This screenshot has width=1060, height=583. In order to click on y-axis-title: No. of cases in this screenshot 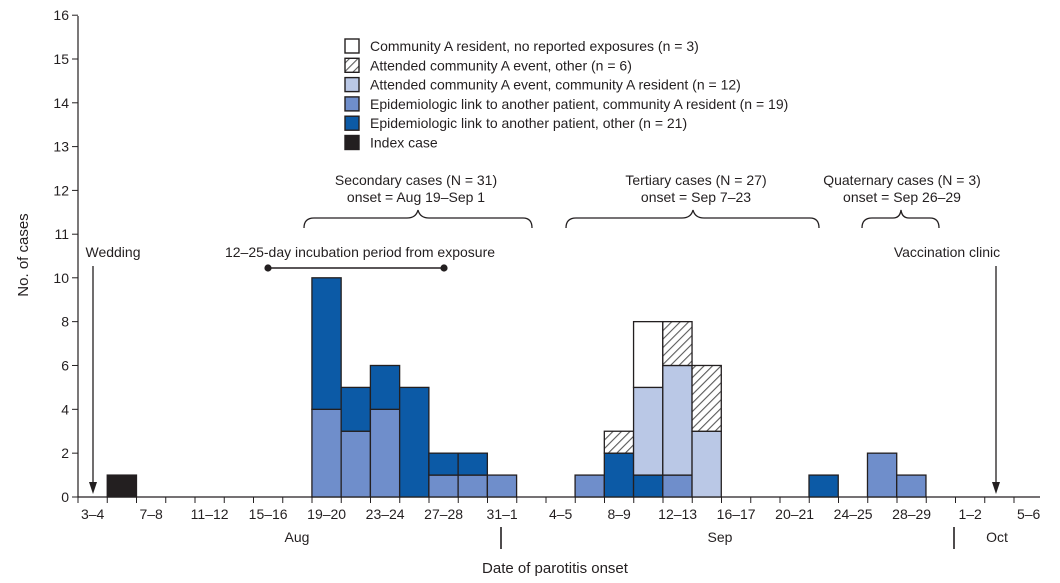, I will do `click(23, 254)`.